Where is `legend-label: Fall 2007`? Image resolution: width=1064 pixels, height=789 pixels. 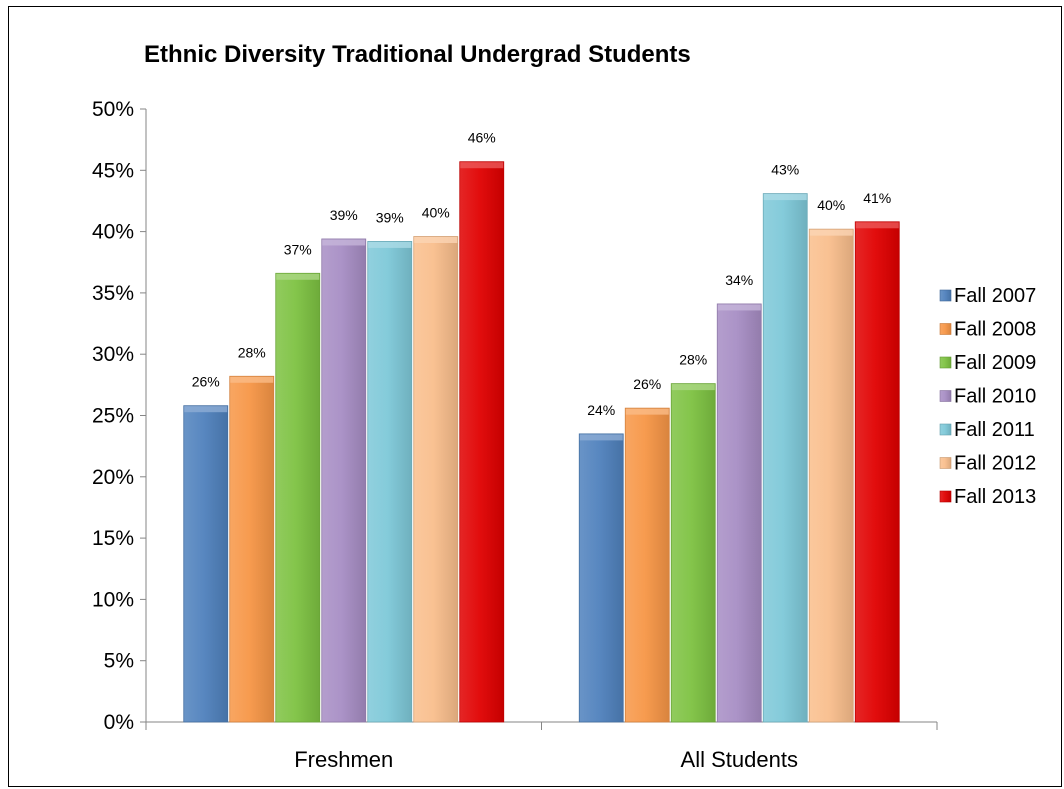 legend-label: Fall 2007 is located at coordinates (995, 296).